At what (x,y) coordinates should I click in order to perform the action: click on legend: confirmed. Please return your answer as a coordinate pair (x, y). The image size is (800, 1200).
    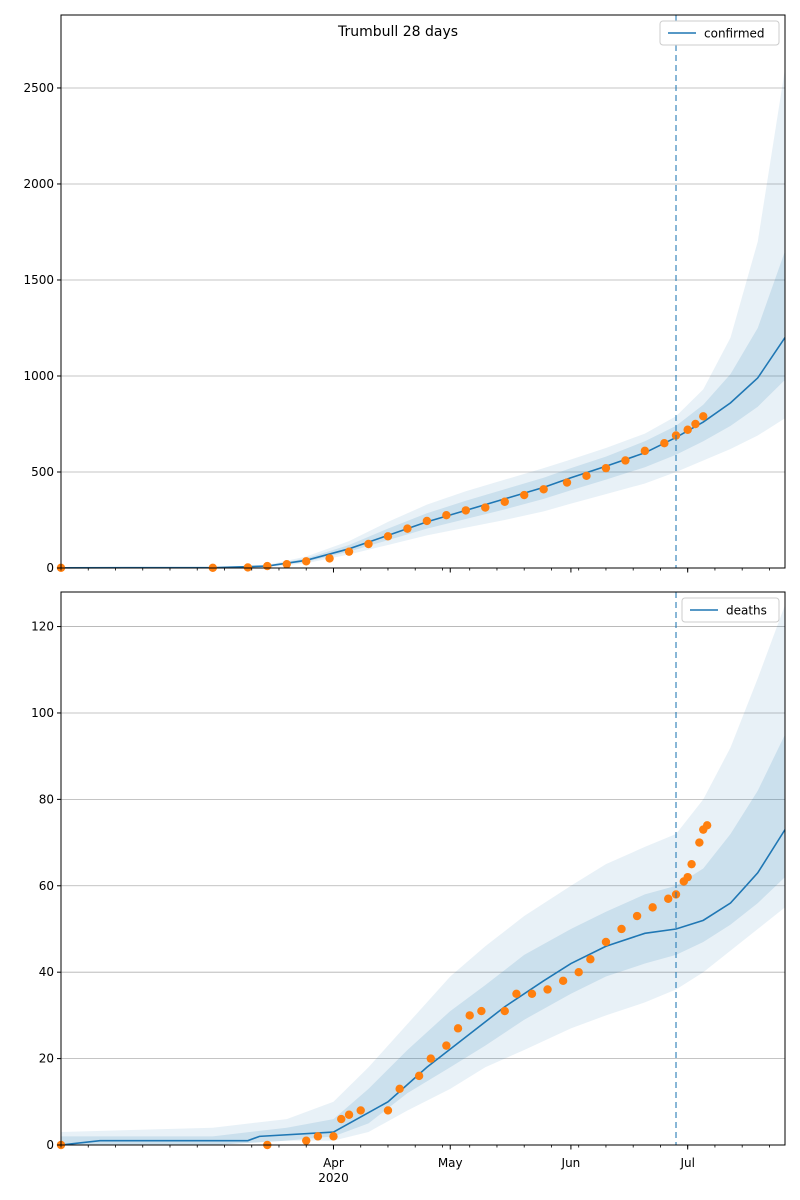
    Looking at the image, I should click on (719, 33).